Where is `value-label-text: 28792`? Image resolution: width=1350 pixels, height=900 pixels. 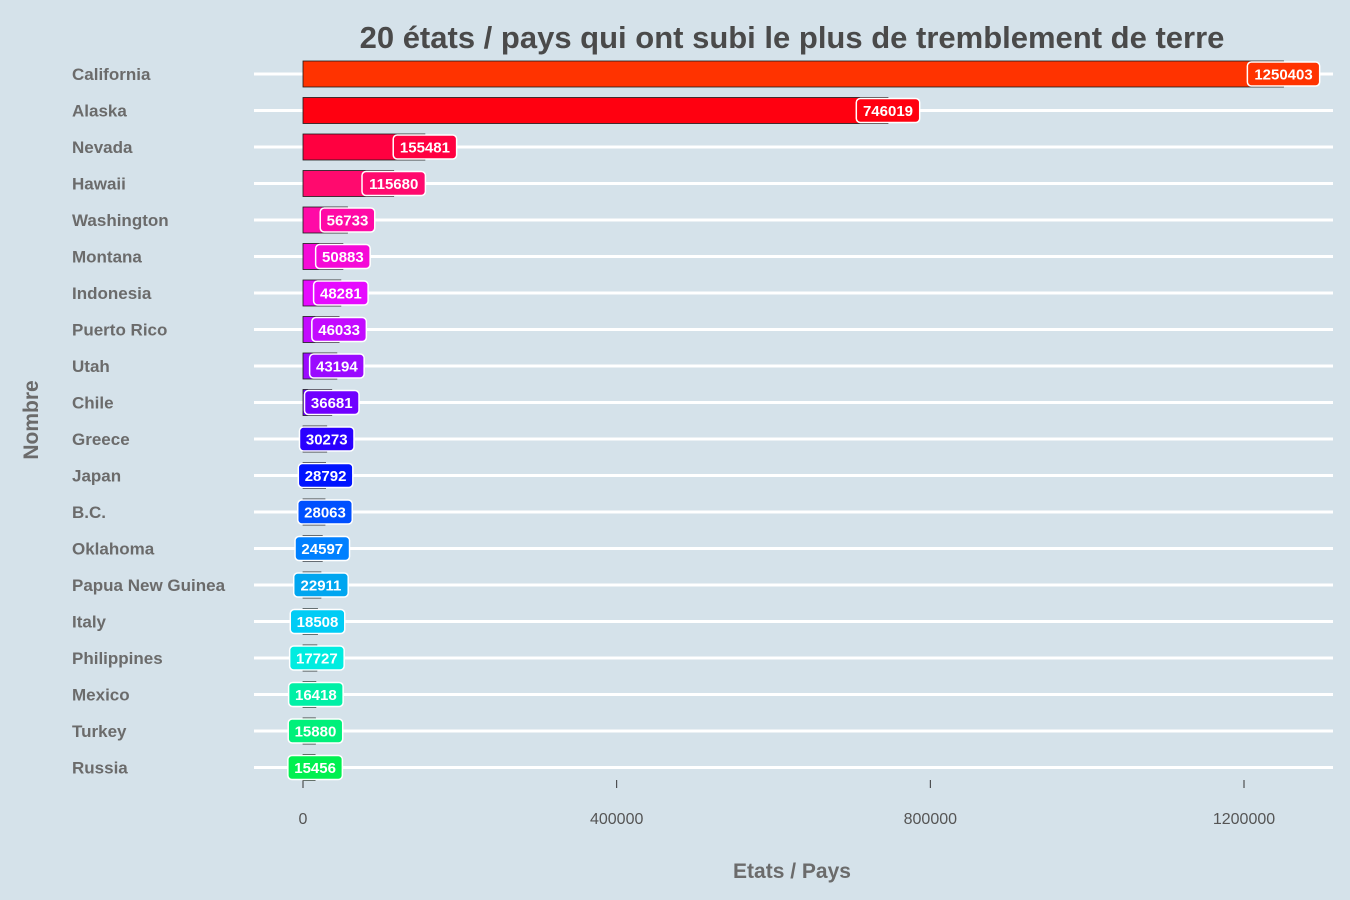 value-label-text: 28792 is located at coordinates (326, 476).